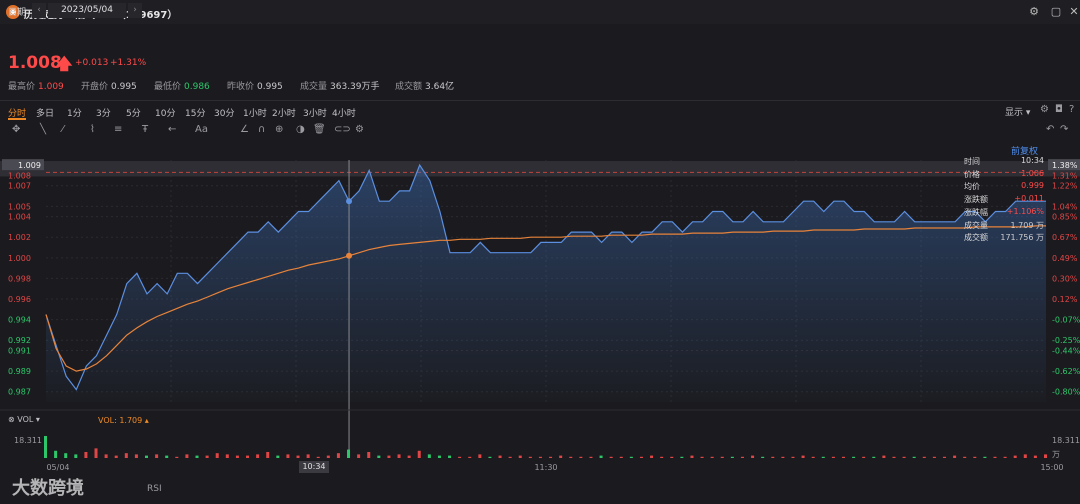 This screenshot has width=1080, height=504. Describe the element at coordinates (133, 114) in the screenshot. I see `period-tab-4: 5分` at that location.